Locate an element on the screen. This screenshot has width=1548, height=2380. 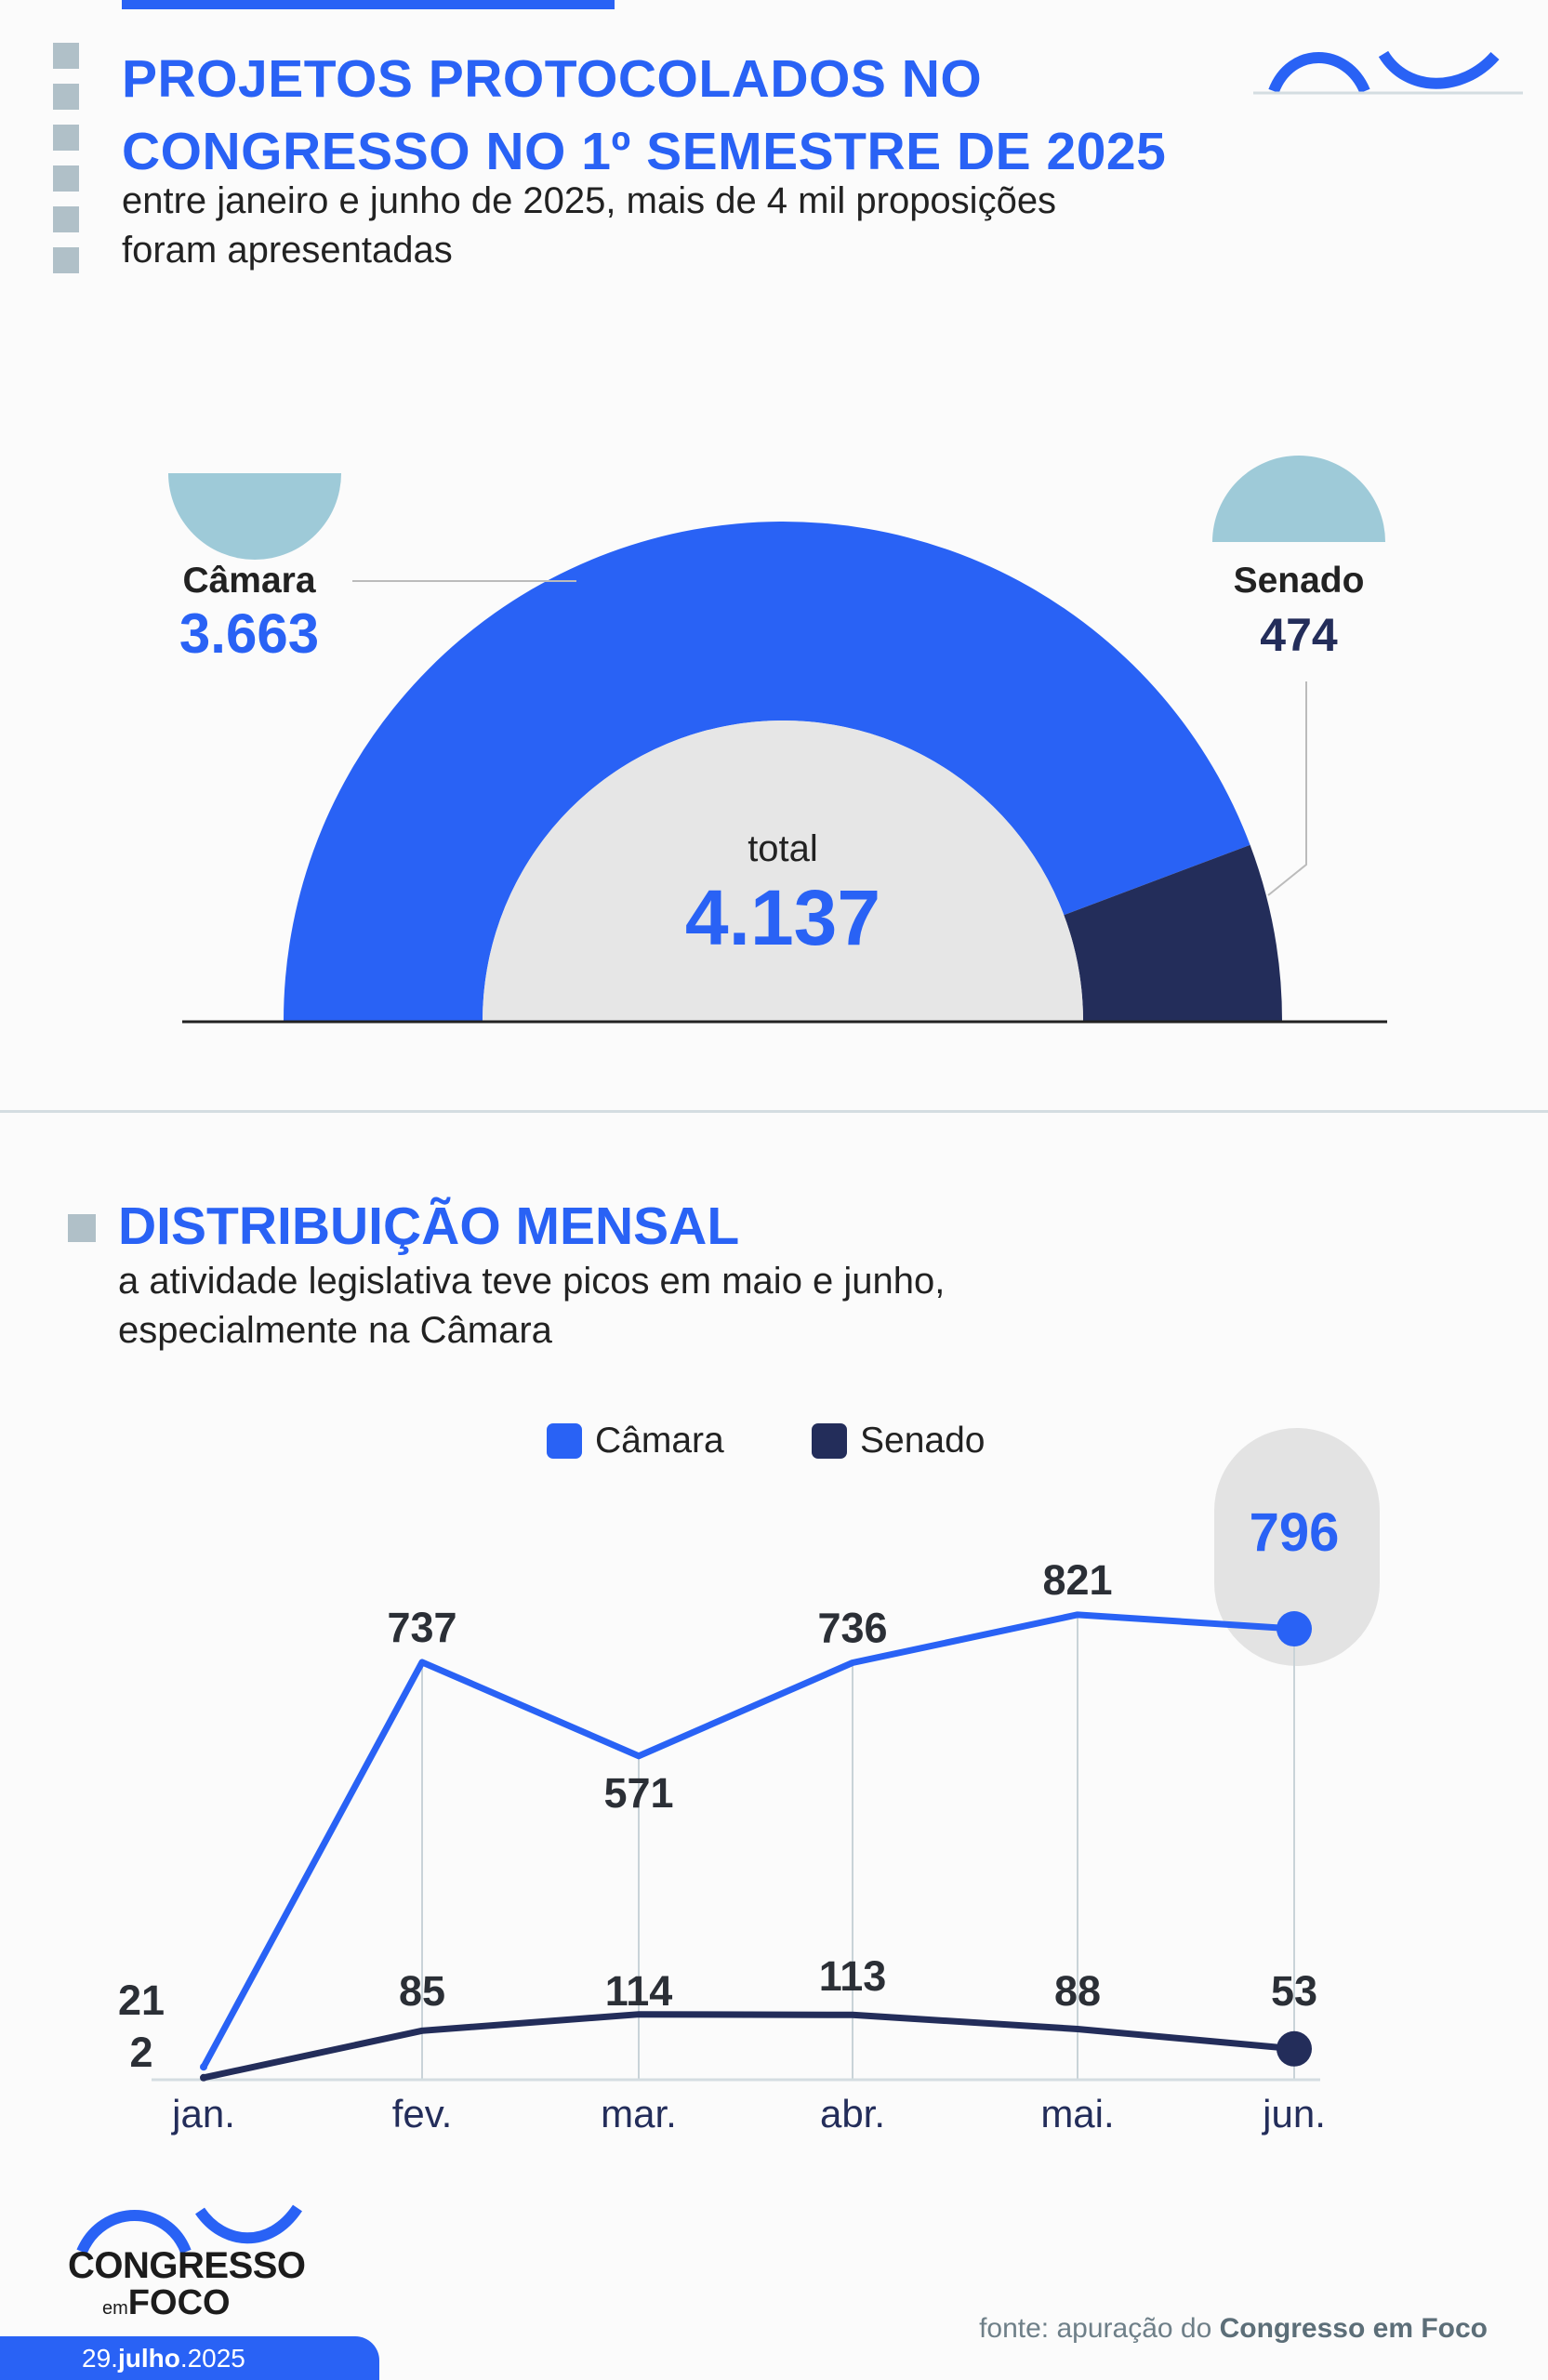
data-label-senado: 53 is located at coordinates (1294, 1991).